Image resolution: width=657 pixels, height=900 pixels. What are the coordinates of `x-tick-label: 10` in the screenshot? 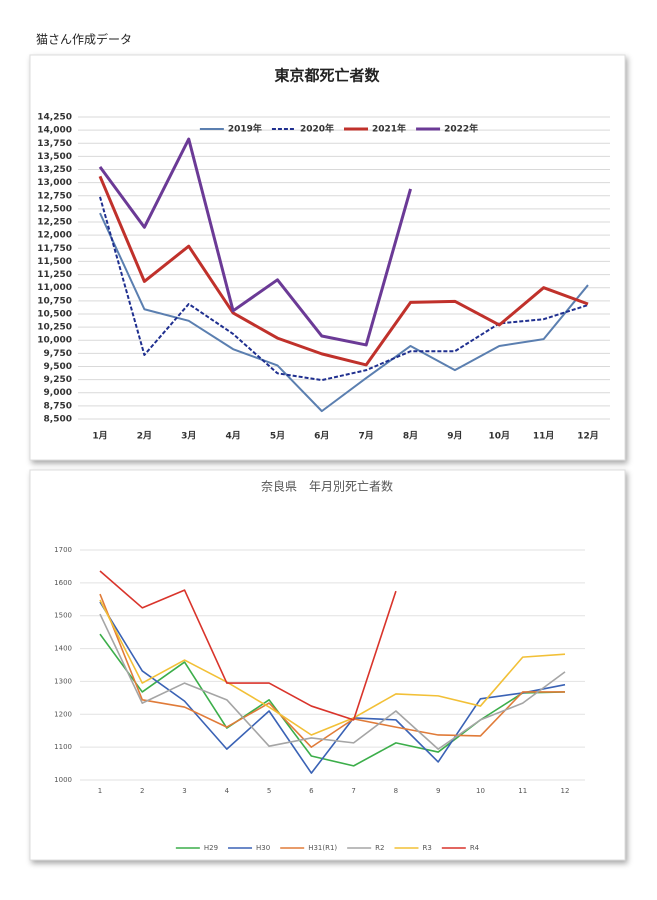 It's located at (480, 791).